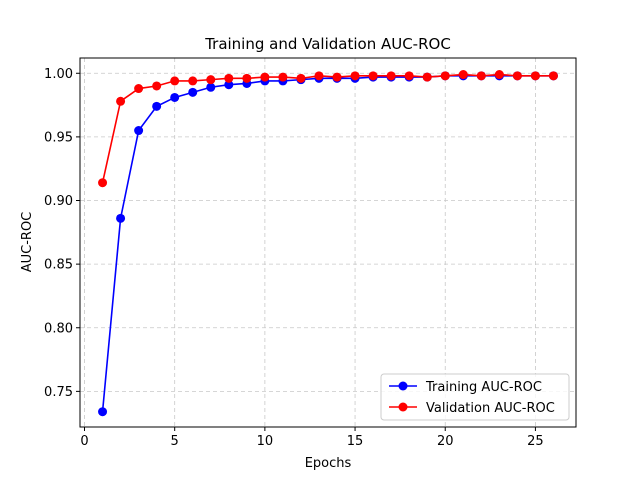  Describe the element at coordinates (445, 441) in the screenshot. I see `x-tick-label: 20` at that location.